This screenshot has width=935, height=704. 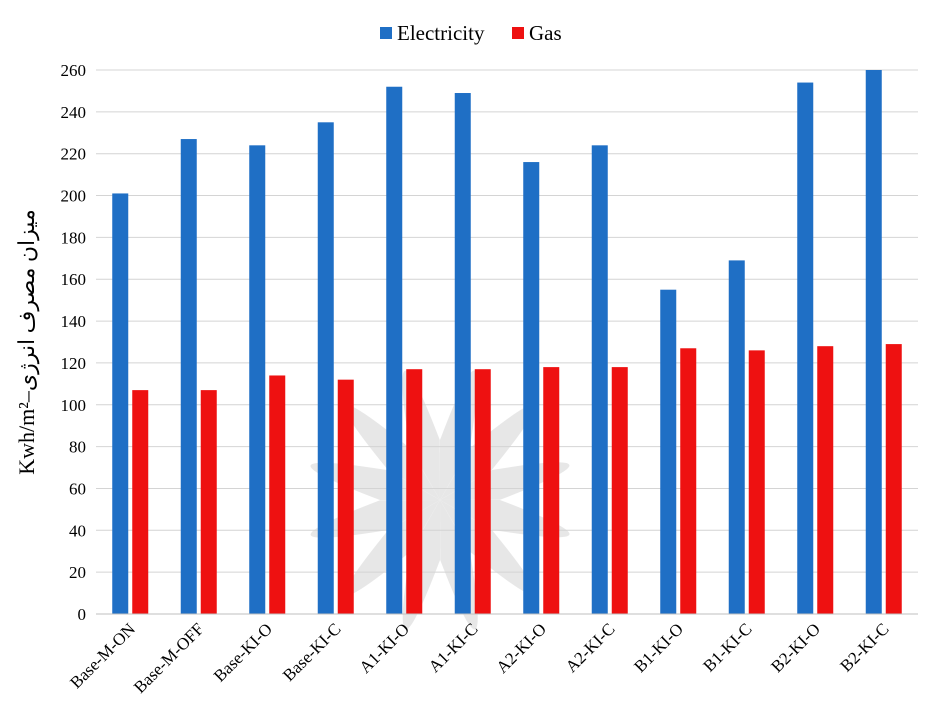 I want to click on legend-swatch-gas, so click(x=518, y=33).